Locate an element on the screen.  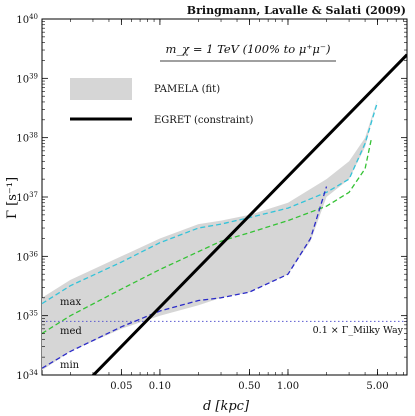
y-axis-label: Γ [s⁻¹] is located at coordinates (12, 198).